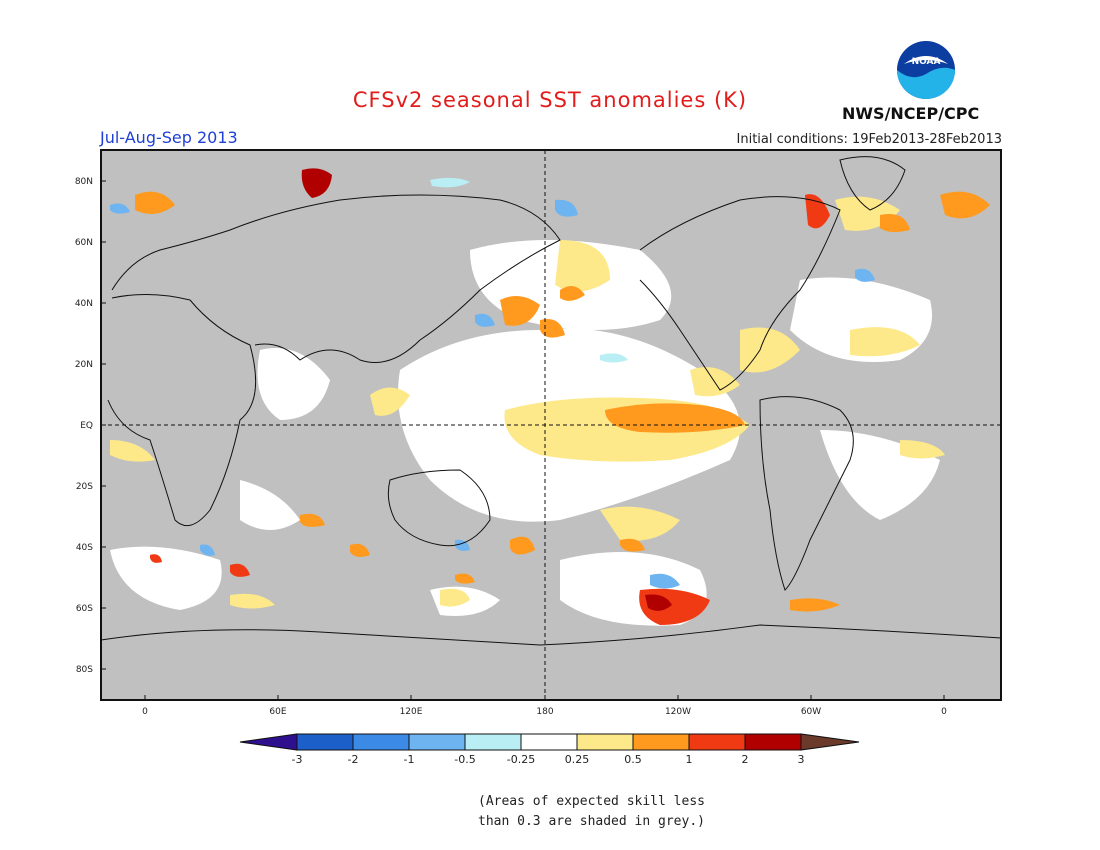 The height and width of the screenshot is (850, 1100). I want to click on colorbar: -3 -2 -1 -0.5 -0.25 0.25 0.5 1 2 3, so click(549, 749).